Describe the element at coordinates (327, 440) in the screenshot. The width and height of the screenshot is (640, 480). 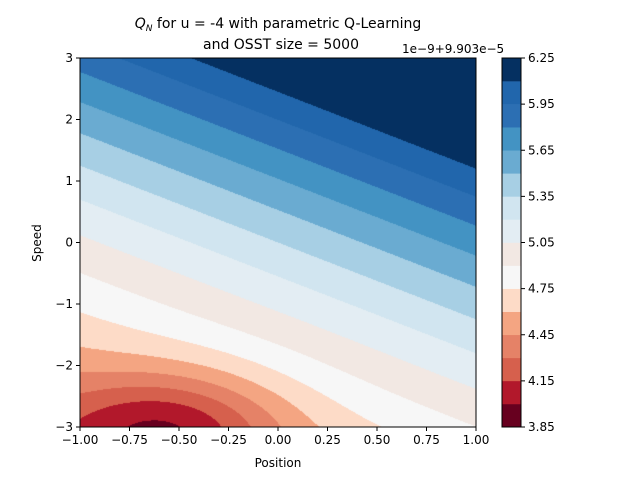
I see `x-tick-label: 0.25` at that location.